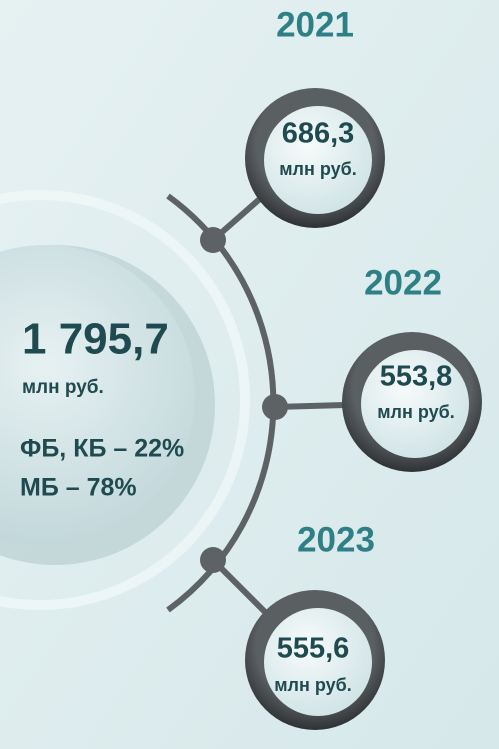 The width and height of the screenshot is (499, 749). What do you see at coordinates (315, 158) in the screenshot?
I see `circle-2021` at bounding box center [315, 158].